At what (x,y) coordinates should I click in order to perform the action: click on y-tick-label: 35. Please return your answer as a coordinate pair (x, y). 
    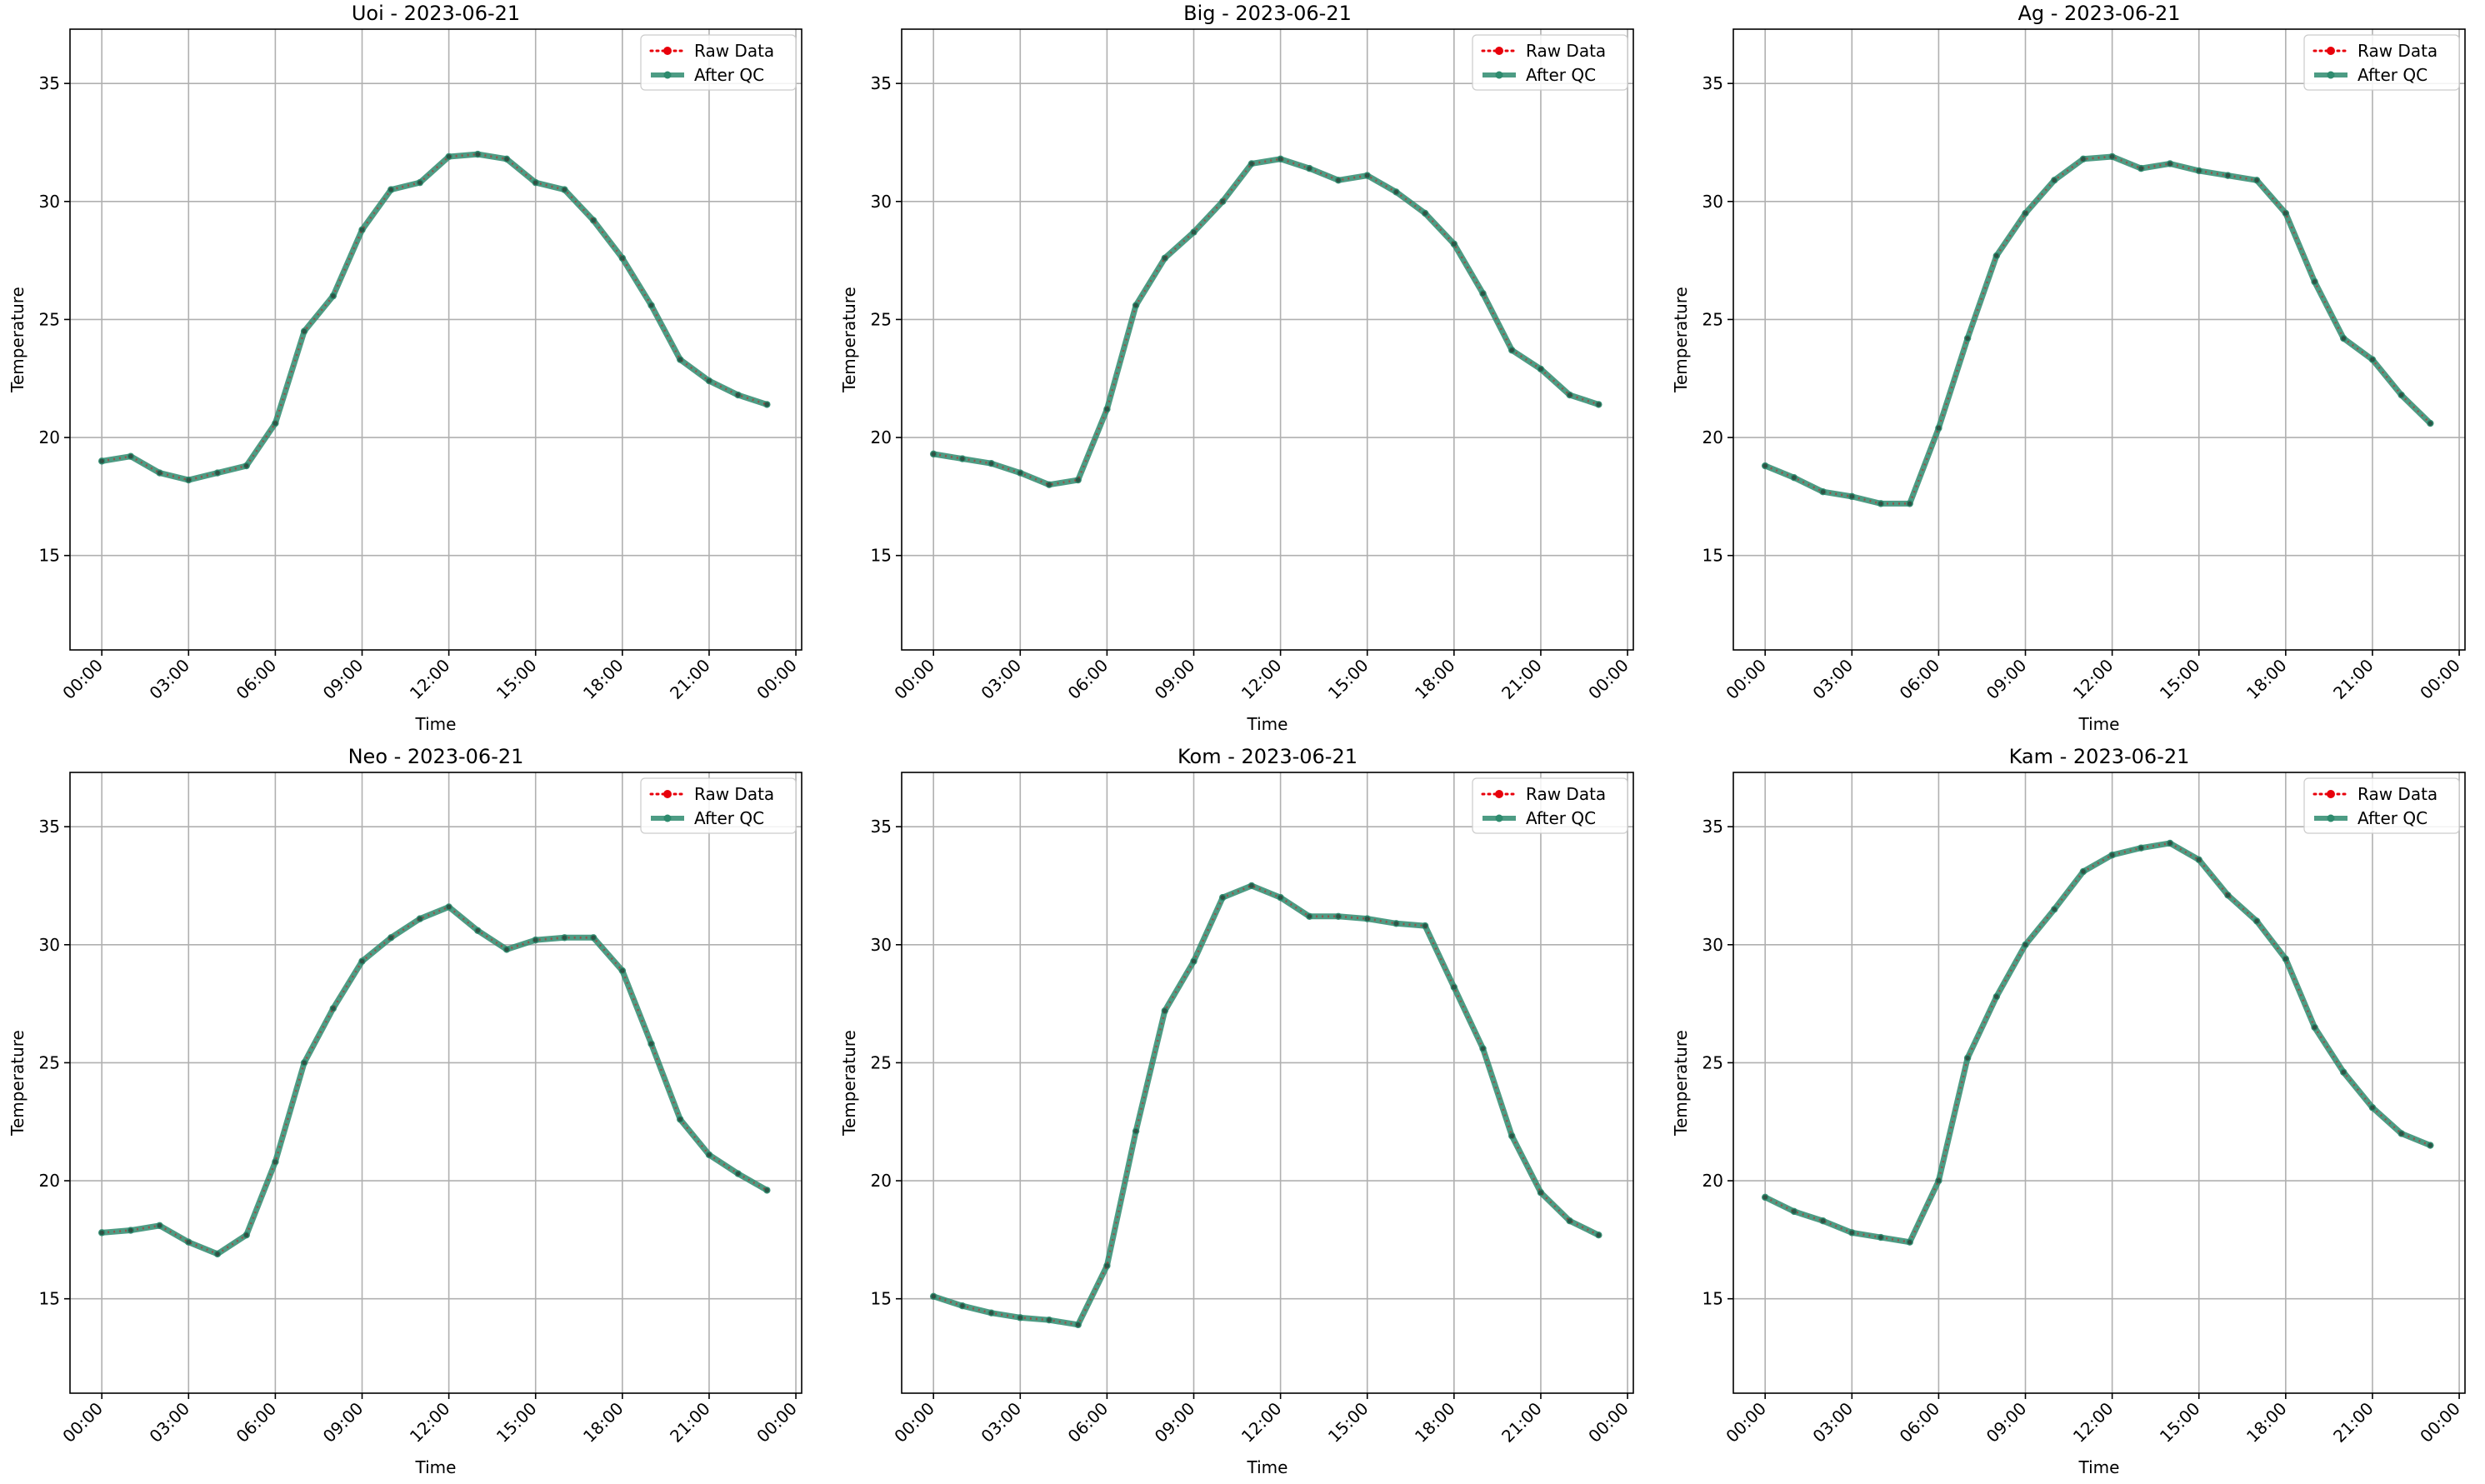
    Looking at the image, I should click on (49, 827).